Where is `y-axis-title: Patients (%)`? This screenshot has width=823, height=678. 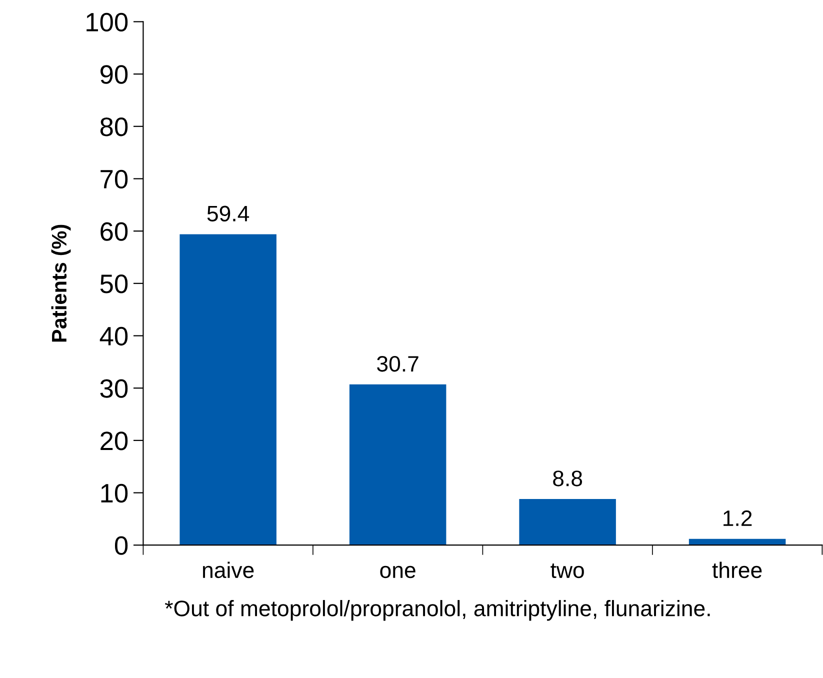
y-axis-title: Patients (%) is located at coordinates (61, 283).